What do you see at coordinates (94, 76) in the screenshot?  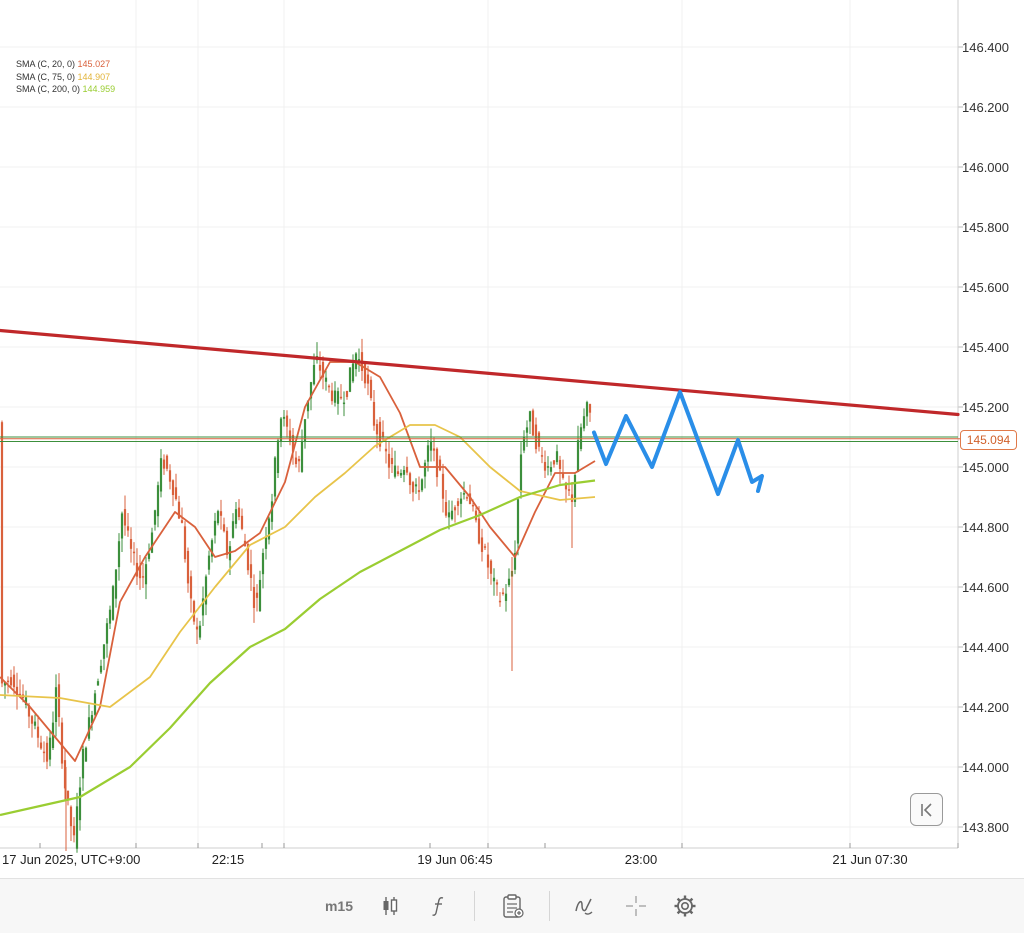 I see `legend-value: 144.907` at bounding box center [94, 76].